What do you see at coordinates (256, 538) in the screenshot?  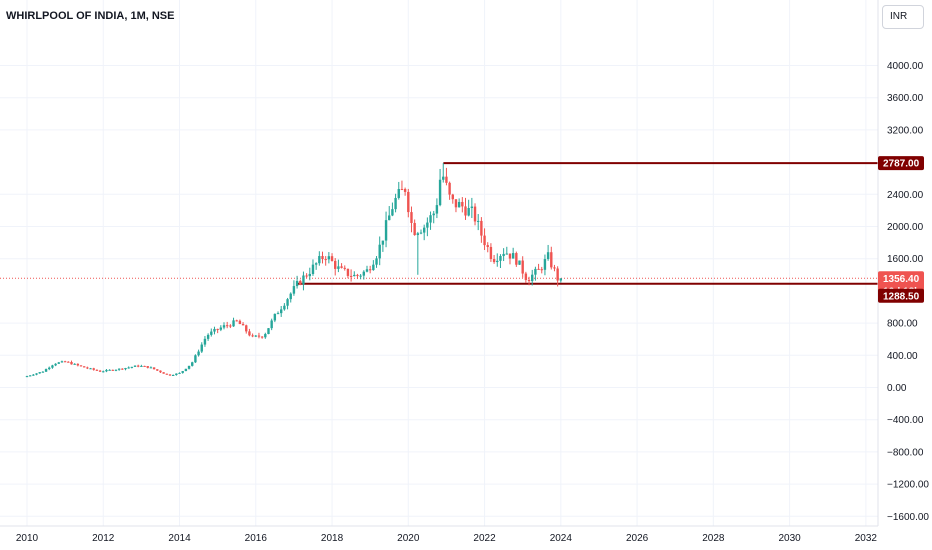 I see `x-tick-label: 2016` at bounding box center [256, 538].